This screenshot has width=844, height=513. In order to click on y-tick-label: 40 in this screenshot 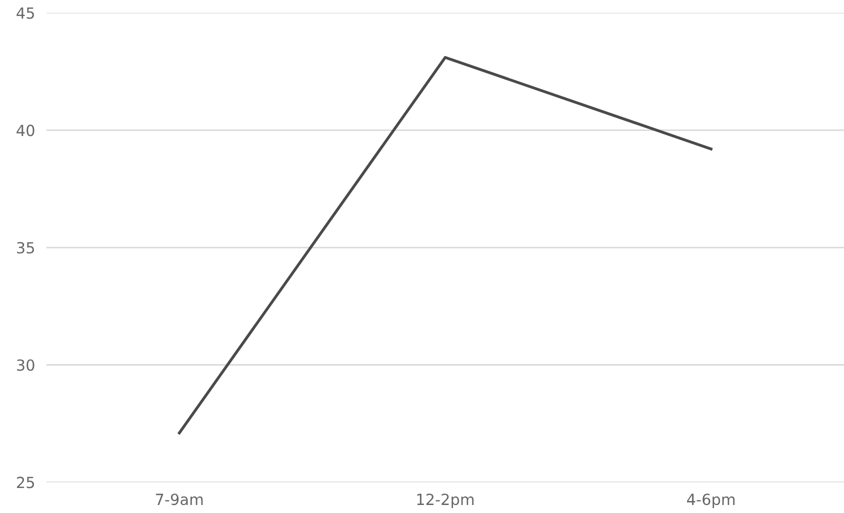, I will do `click(25, 130)`.